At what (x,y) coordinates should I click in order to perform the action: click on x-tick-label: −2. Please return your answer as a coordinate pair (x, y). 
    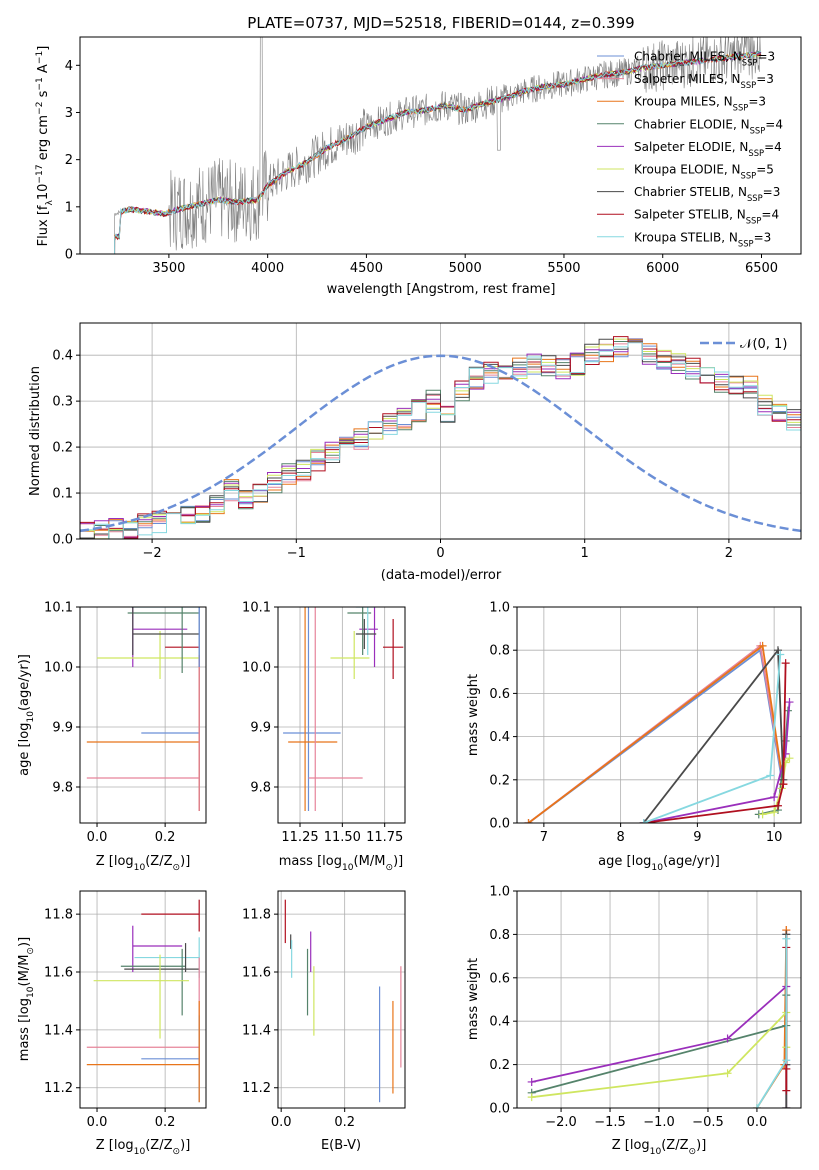
    Looking at the image, I should click on (152, 553).